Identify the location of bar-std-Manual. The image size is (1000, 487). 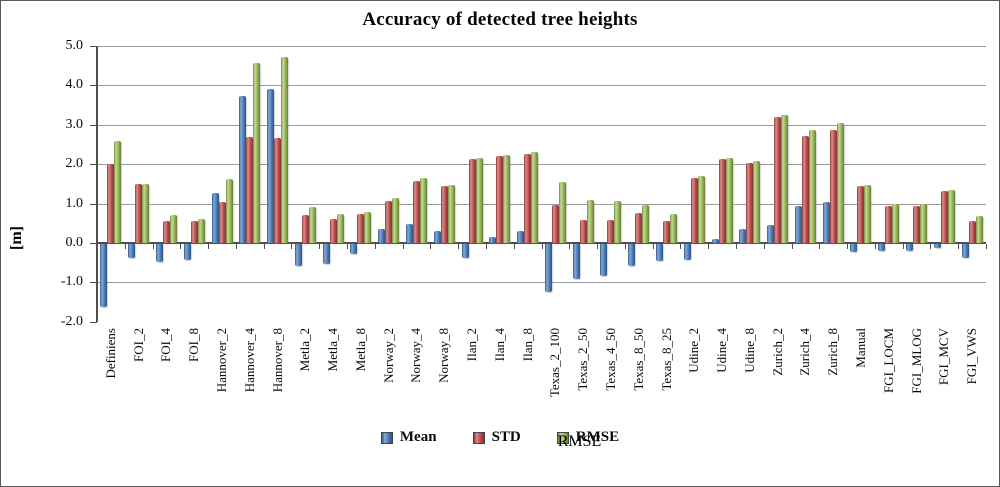
(860, 214).